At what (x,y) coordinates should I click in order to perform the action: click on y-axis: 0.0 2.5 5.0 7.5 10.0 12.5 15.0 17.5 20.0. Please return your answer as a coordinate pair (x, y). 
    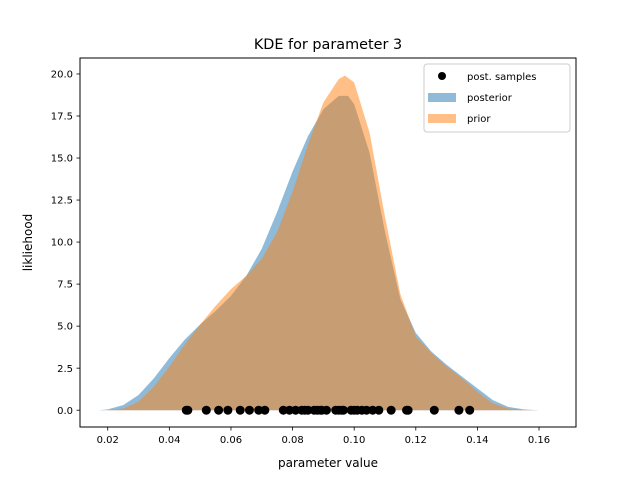
    Looking at the image, I should click on (65, 243).